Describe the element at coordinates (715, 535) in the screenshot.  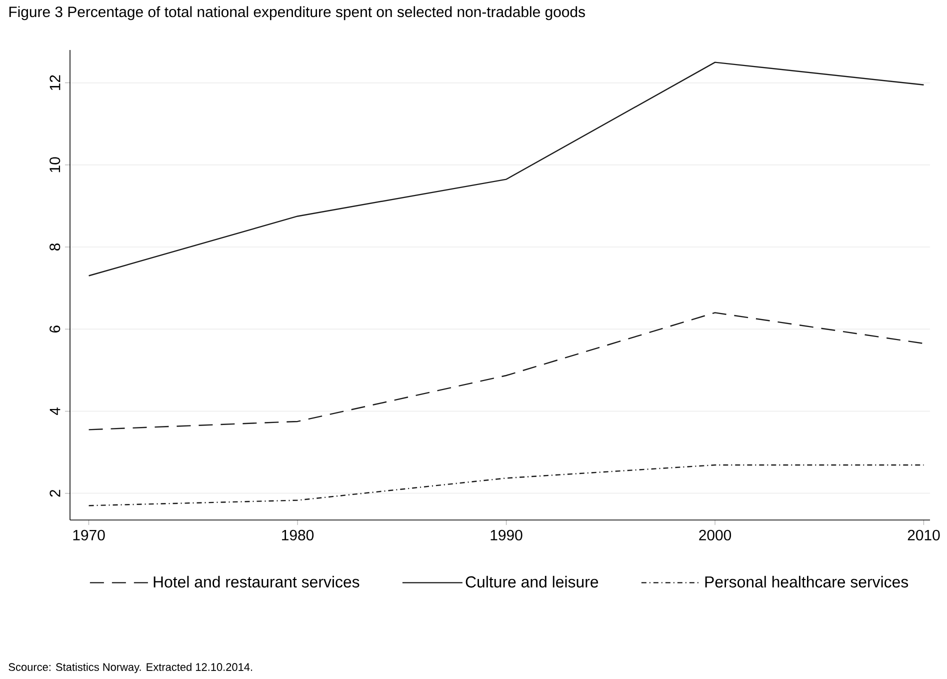
I see `x-tick-label: 2000` at that location.